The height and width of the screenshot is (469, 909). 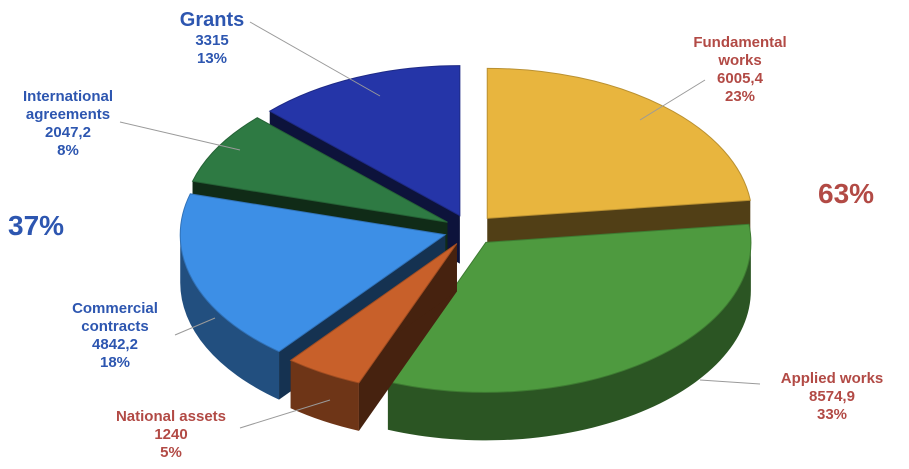 What do you see at coordinates (740, 78) in the screenshot?
I see `label-fundamental-value: 6005,4` at bounding box center [740, 78].